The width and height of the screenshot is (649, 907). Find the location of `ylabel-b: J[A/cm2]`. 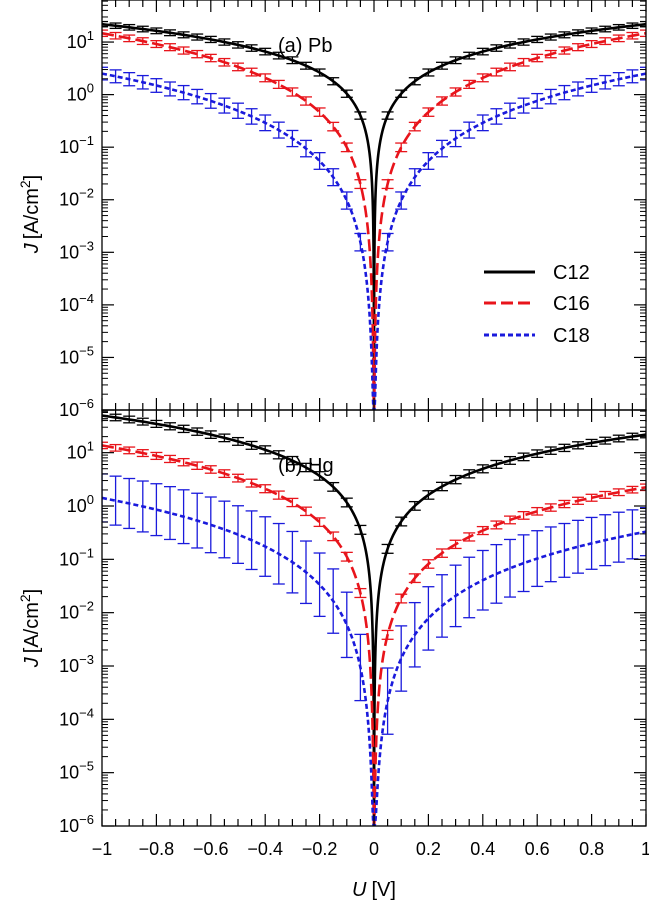

ylabel-b: J[A/cm2] is located at coordinates (30, 628).